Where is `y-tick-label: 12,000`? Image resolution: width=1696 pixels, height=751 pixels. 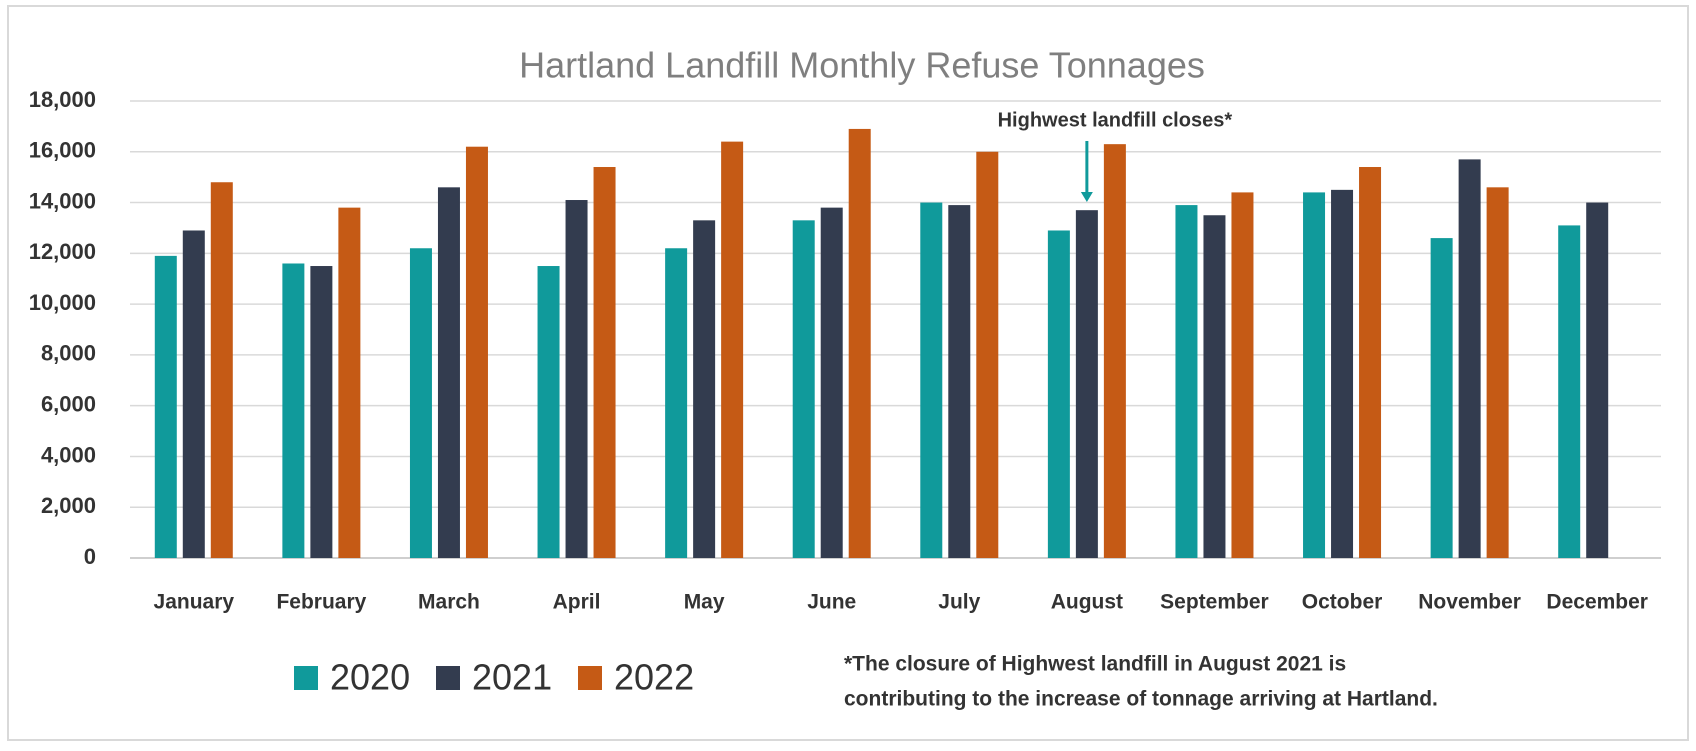 y-tick-label: 12,000 is located at coordinates (62, 251).